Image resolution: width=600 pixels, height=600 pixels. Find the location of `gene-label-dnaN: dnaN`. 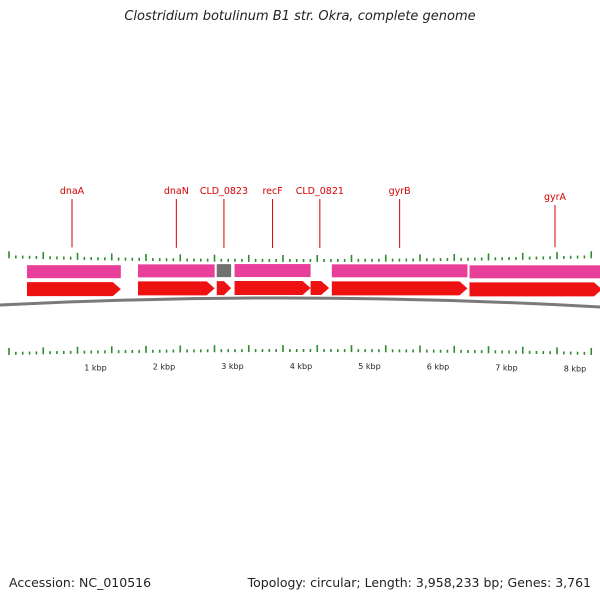

gene-label-dnaN: dnaN is located at coordinates (176, 191).